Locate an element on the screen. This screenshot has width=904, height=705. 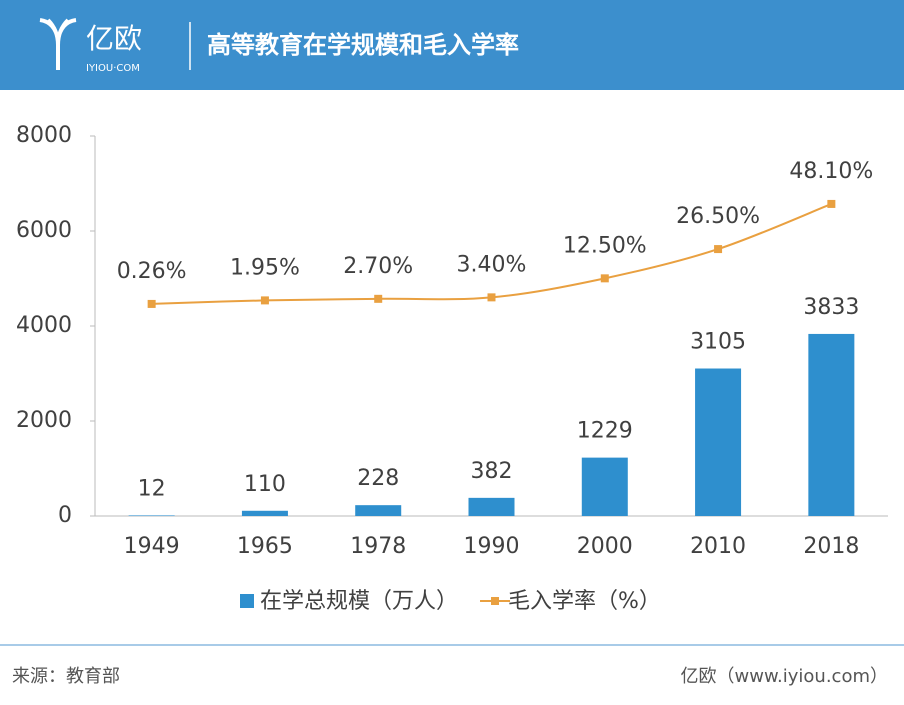
x-tick-label: 1949 is located at coordinates (152, 546).